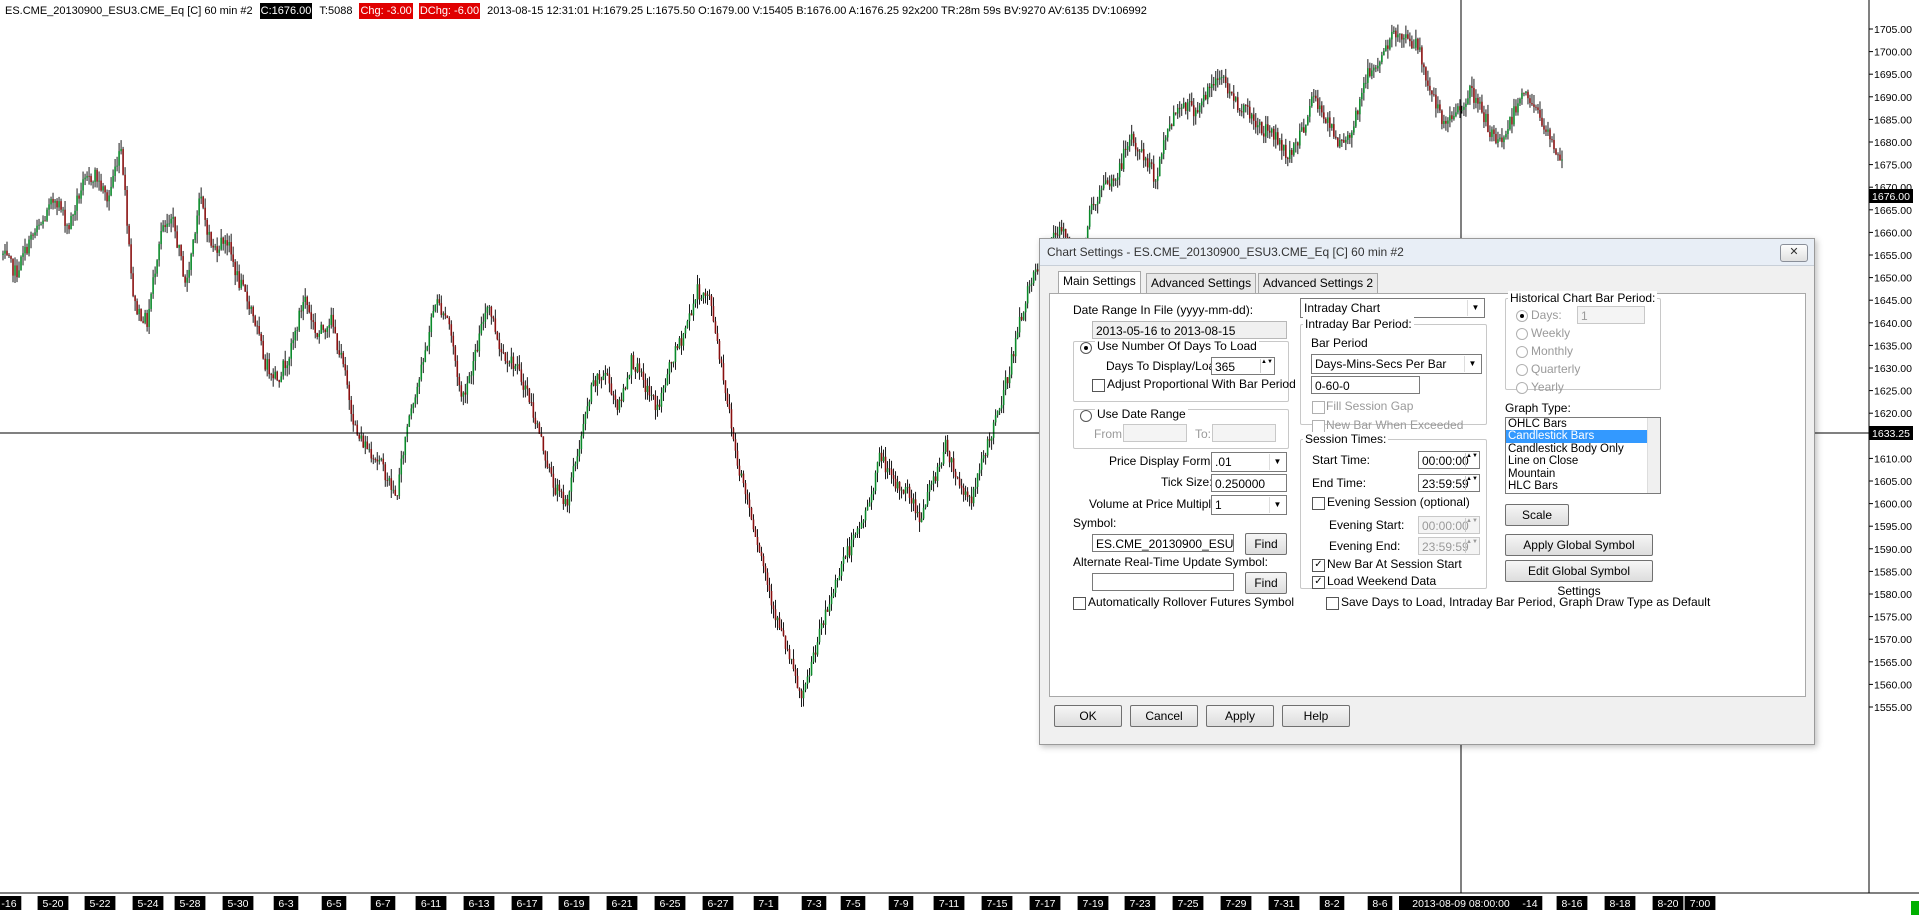  I want to click on evening-start-input: 00:00:00 ▲▼, so click(1449, 525).